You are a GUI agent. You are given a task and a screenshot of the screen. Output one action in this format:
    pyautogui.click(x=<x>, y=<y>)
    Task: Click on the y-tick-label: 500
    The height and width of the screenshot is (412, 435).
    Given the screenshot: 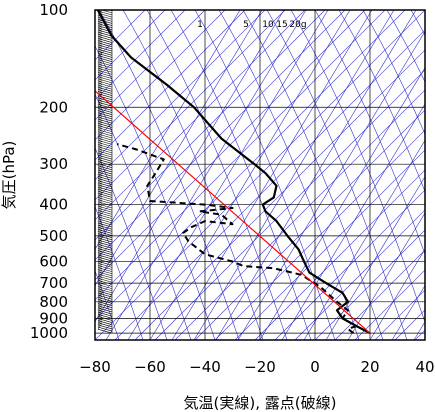 What is the action you would take?
    pyautogui.click(x=53, y=236)
    